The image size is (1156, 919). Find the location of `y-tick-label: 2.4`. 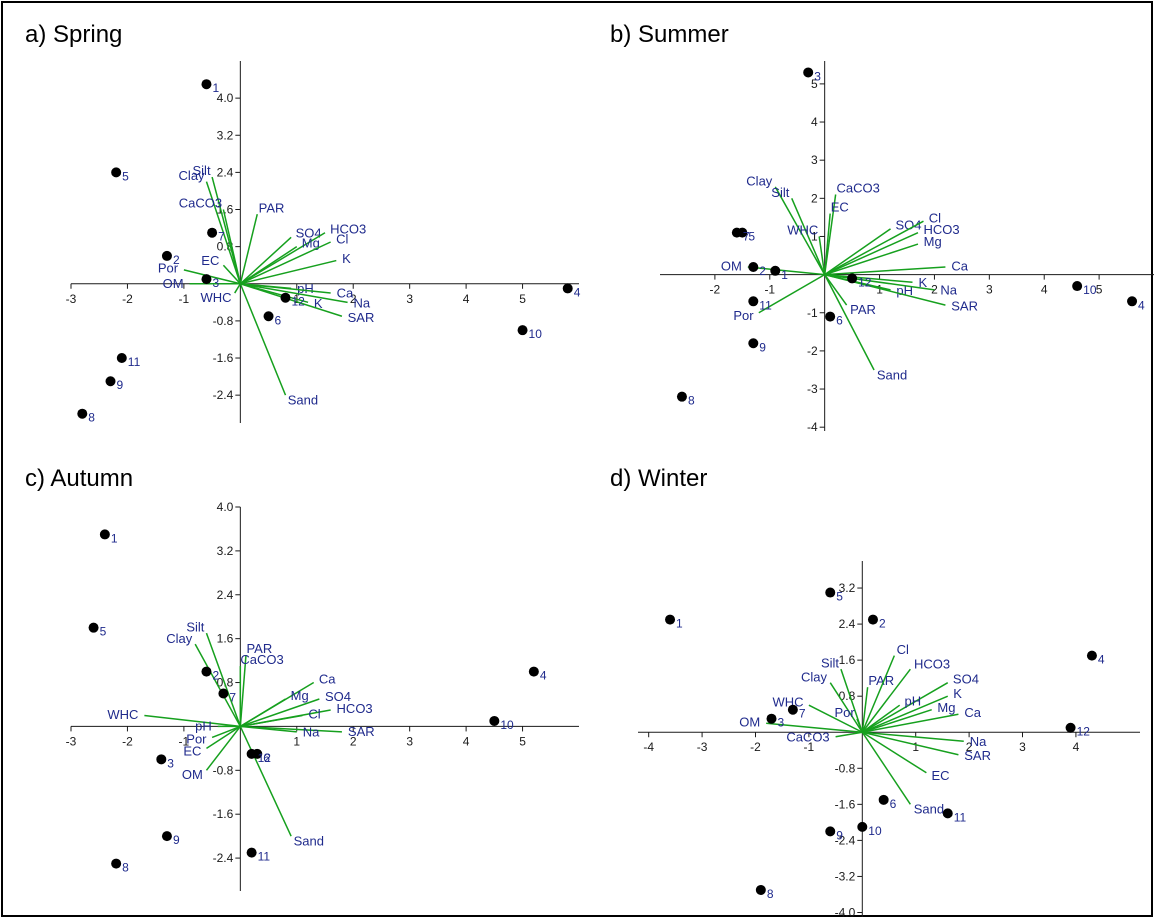

y-tick-label: 2.4 is located at coordinates (225, 172).